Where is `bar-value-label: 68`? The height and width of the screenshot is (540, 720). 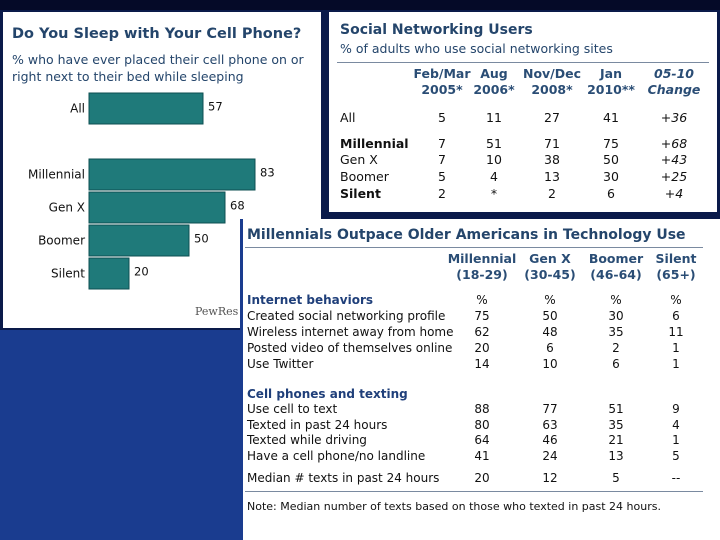
bar-value-label: 68 is located at coordinates (237, 206).